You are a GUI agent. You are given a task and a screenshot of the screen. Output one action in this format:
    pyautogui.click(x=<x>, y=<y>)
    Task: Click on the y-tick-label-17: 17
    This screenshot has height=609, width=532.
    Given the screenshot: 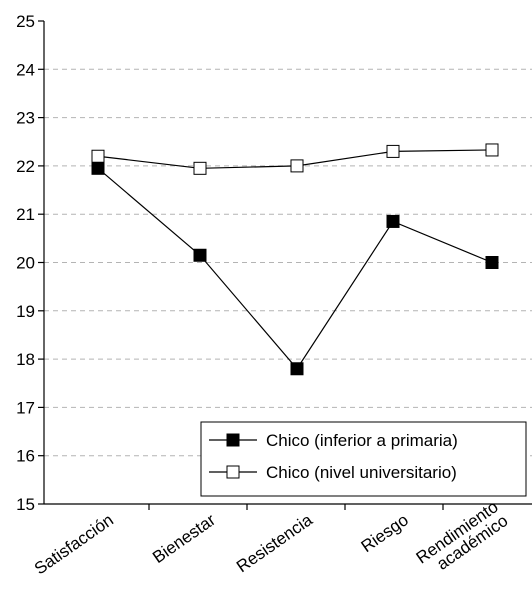 What is the action you would take?
    pyautogui.click(x=25, y=407)
    